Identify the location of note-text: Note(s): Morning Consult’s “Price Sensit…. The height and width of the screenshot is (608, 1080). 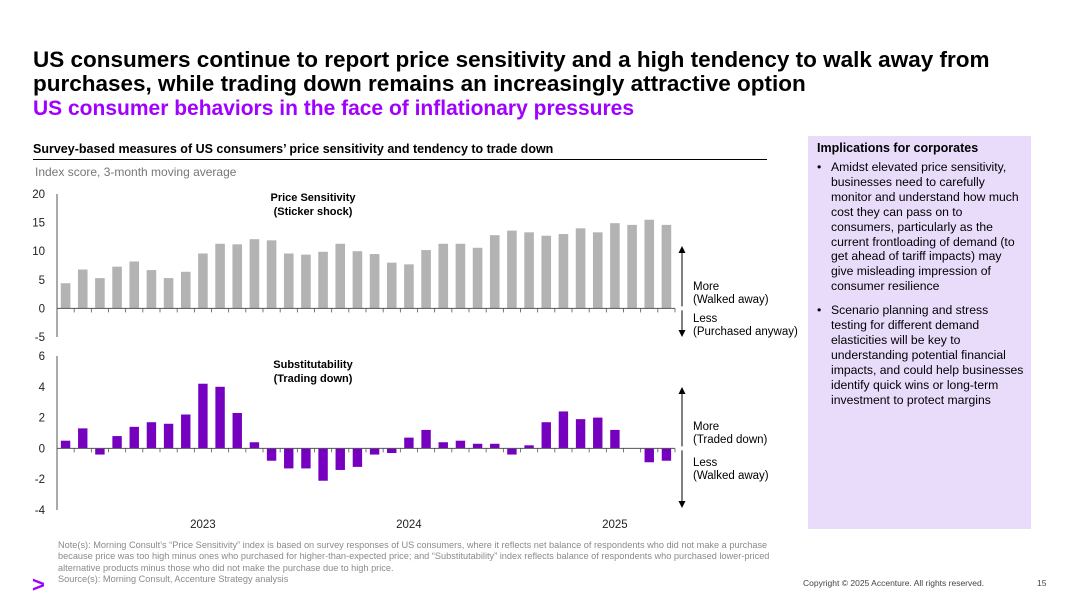
(414, 556).